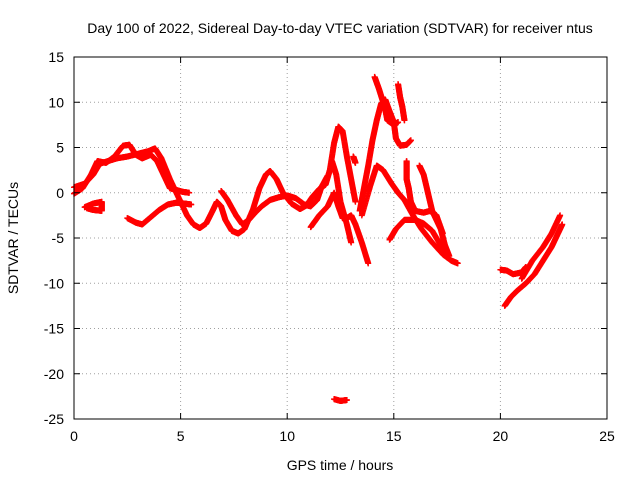 The image size is (640, 480). I want to click on y-tick-label: 0, so click(60, 193).